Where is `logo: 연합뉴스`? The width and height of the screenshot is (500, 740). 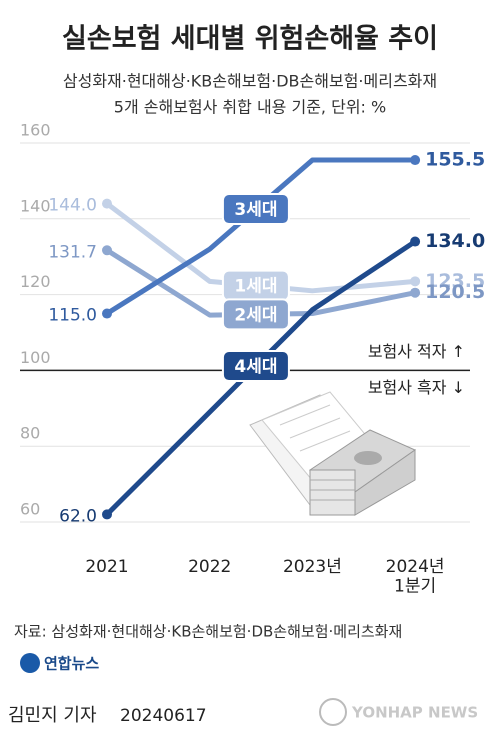 logo: 연합뉴스 is located at coordinates (71, 664).